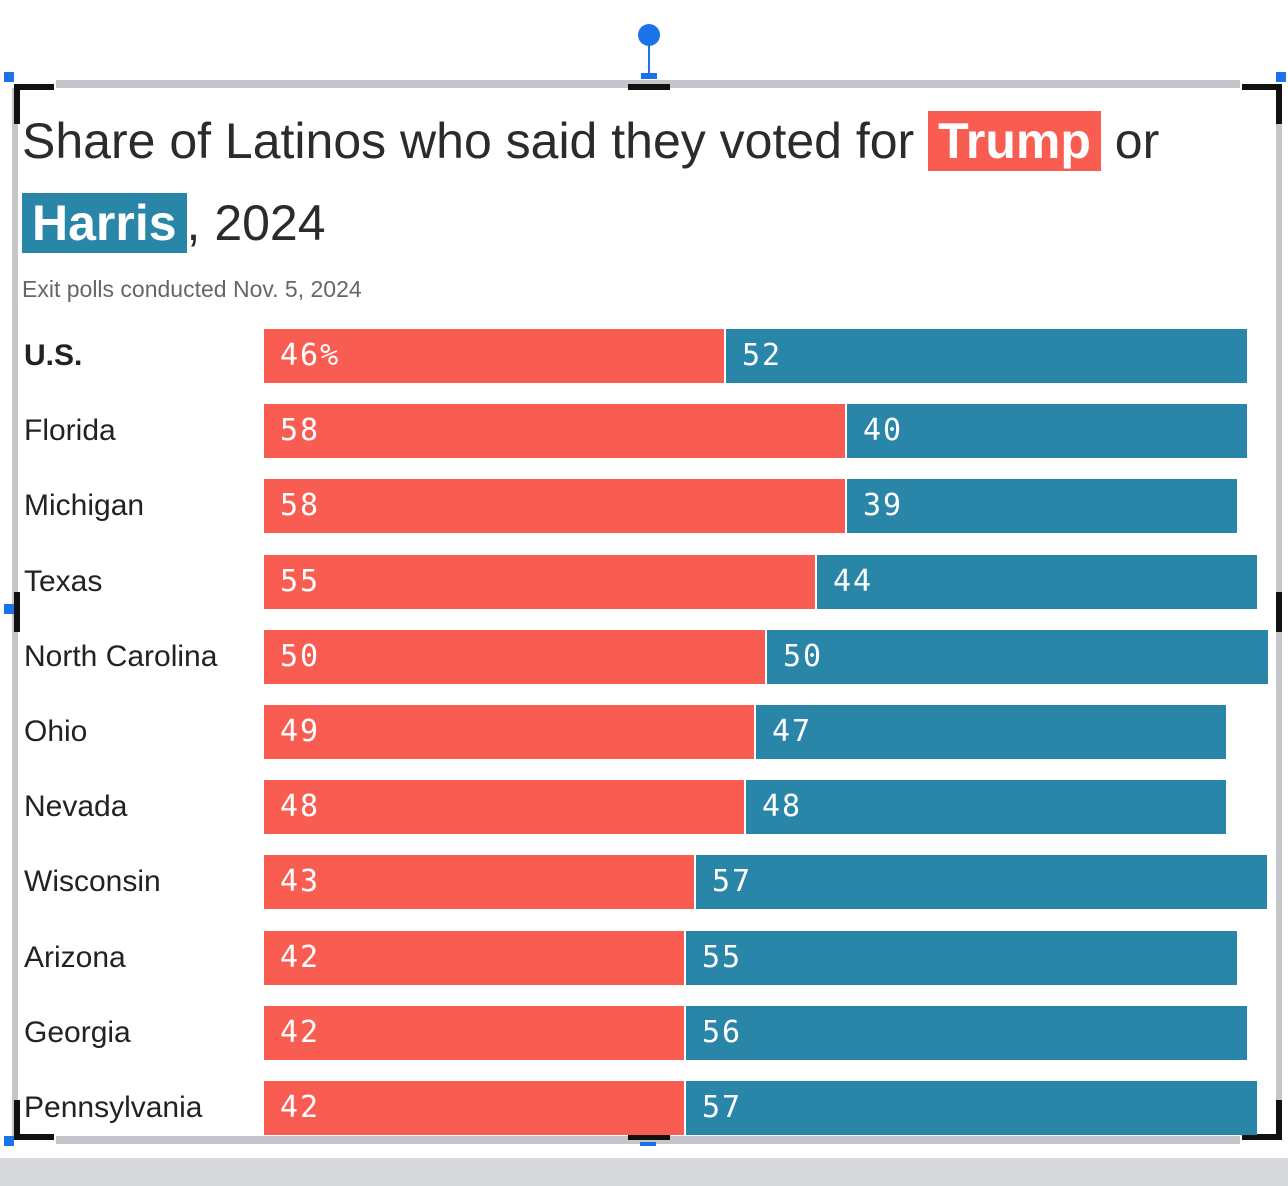  What do you see at coordinates (991, 732) in the screenshot?
I see `harris-bar: 47` at bounding box center [991, 732].